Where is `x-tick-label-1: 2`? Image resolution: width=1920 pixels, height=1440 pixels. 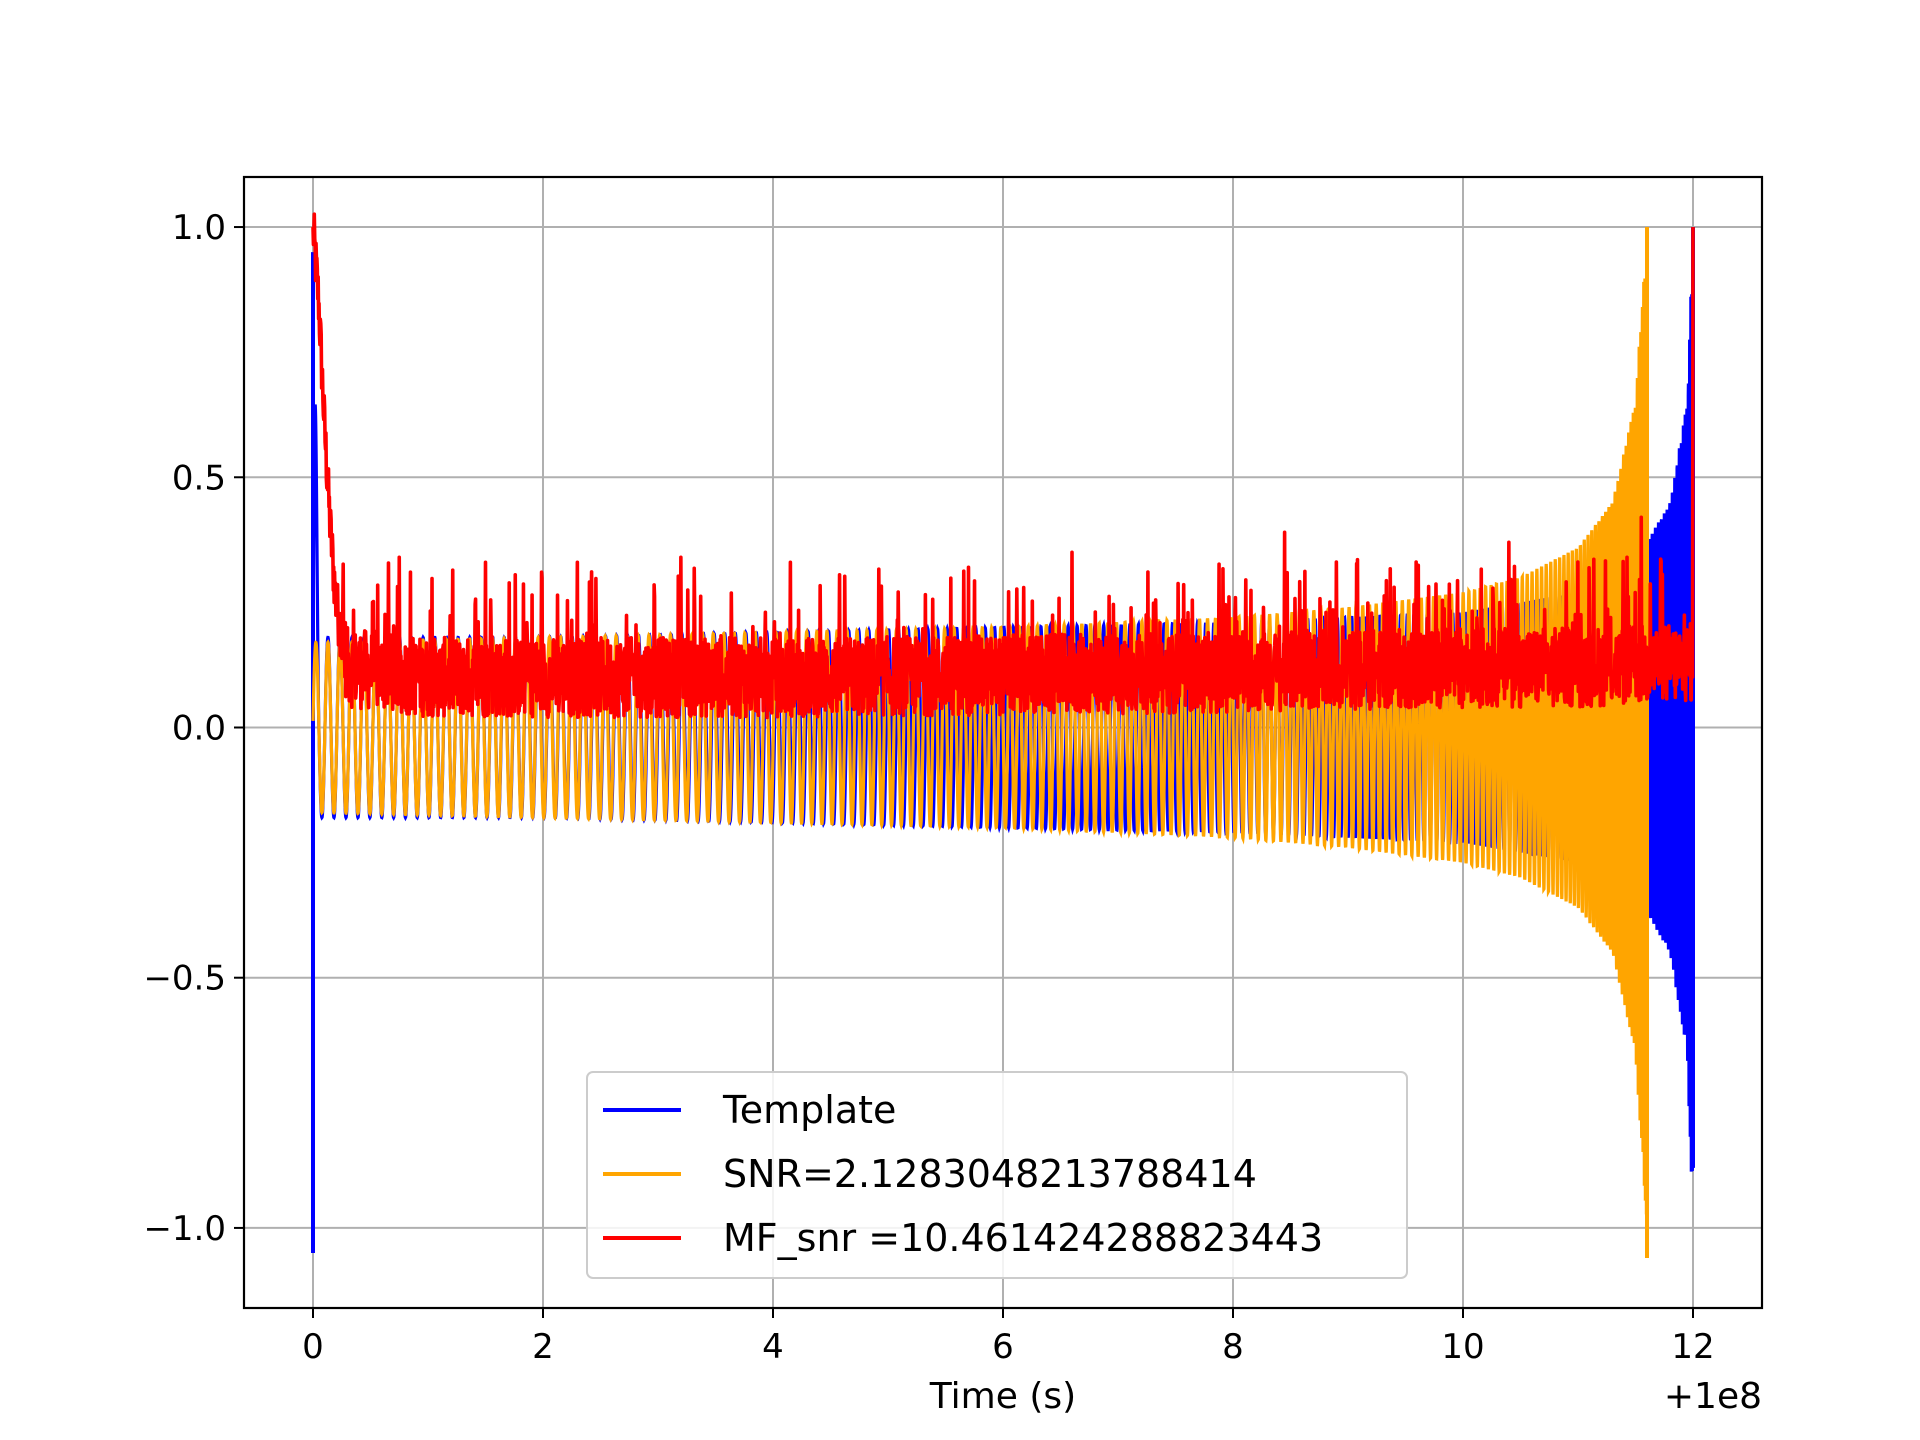 x-tick-label-1: 2 is located at coordinates (543, 1347).